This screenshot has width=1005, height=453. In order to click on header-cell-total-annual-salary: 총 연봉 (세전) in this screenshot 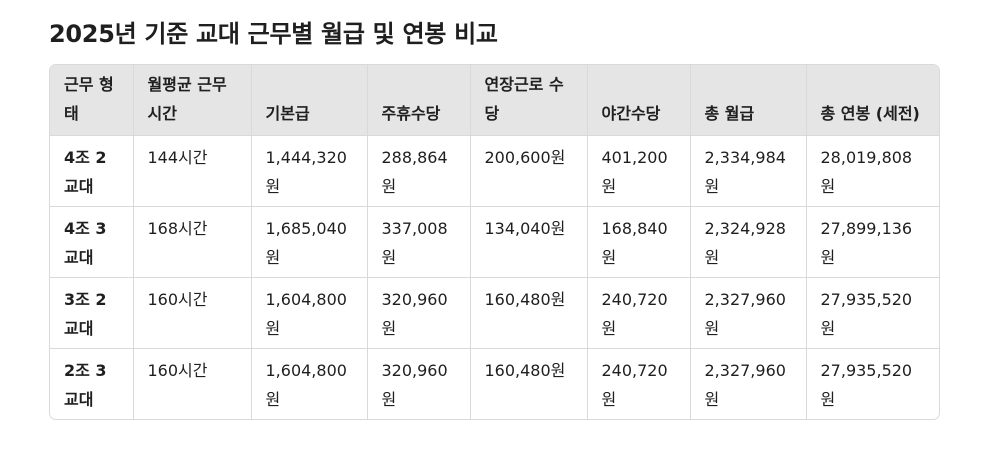, I will do `click(872, 100)`.